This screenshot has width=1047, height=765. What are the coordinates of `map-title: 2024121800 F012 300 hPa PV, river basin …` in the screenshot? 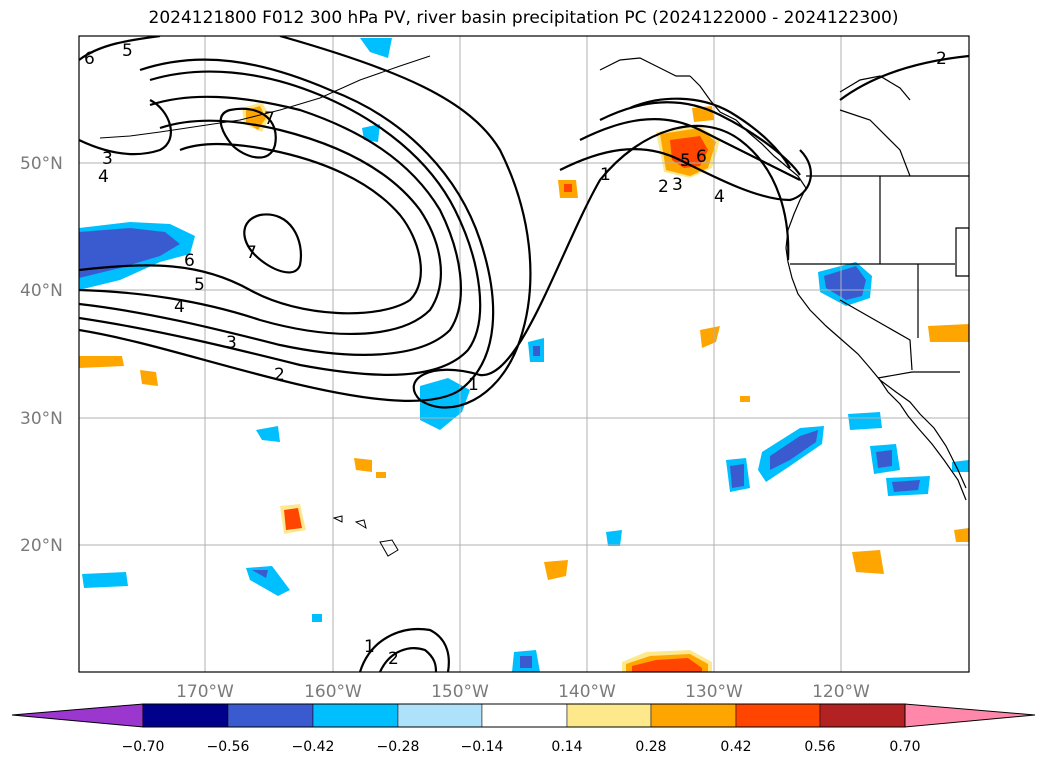 It's located at (523, 18).